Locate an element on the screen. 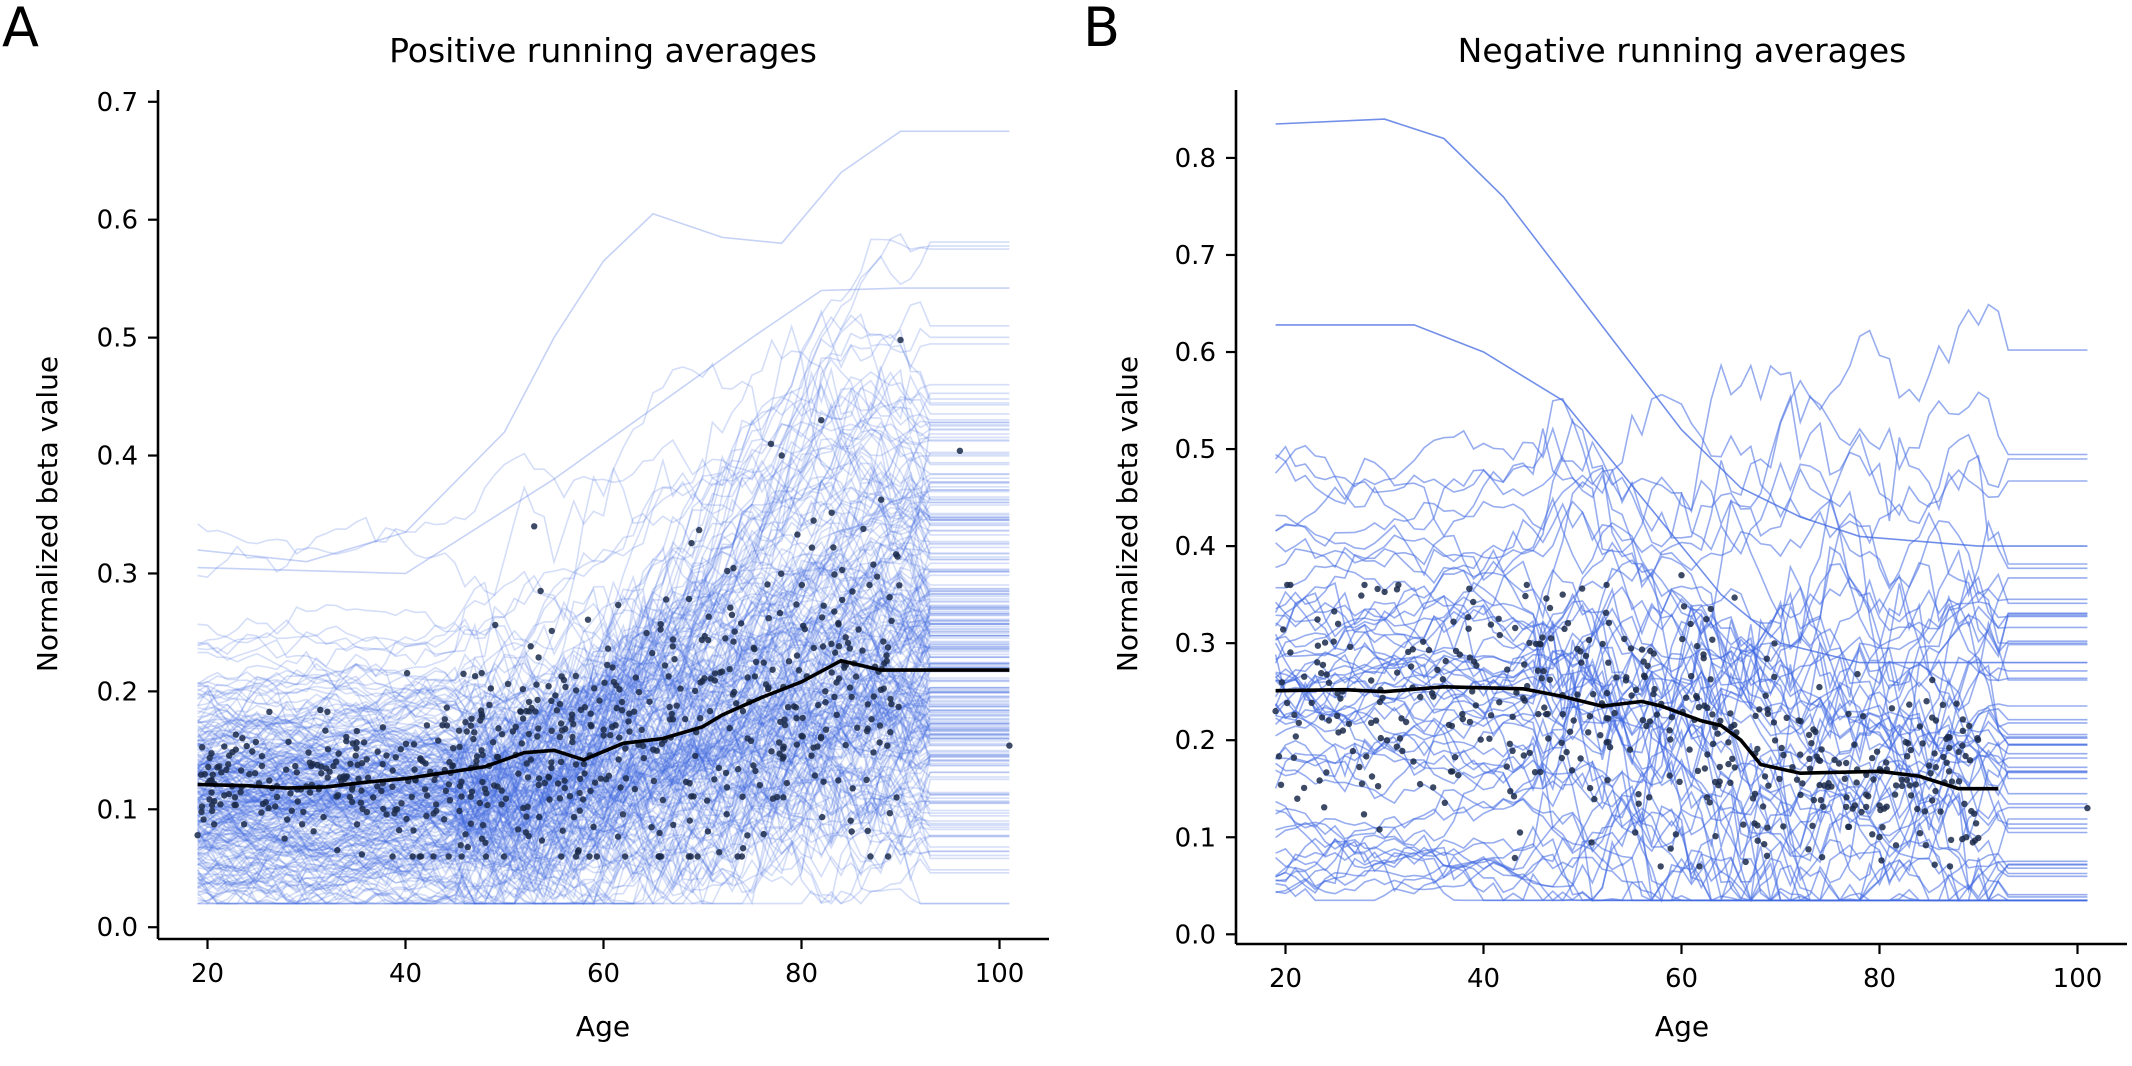 The height and width of the screenshot is (1066, 2132). y-tick-label-6: 0.6 is located at coordinates (1195, 353).